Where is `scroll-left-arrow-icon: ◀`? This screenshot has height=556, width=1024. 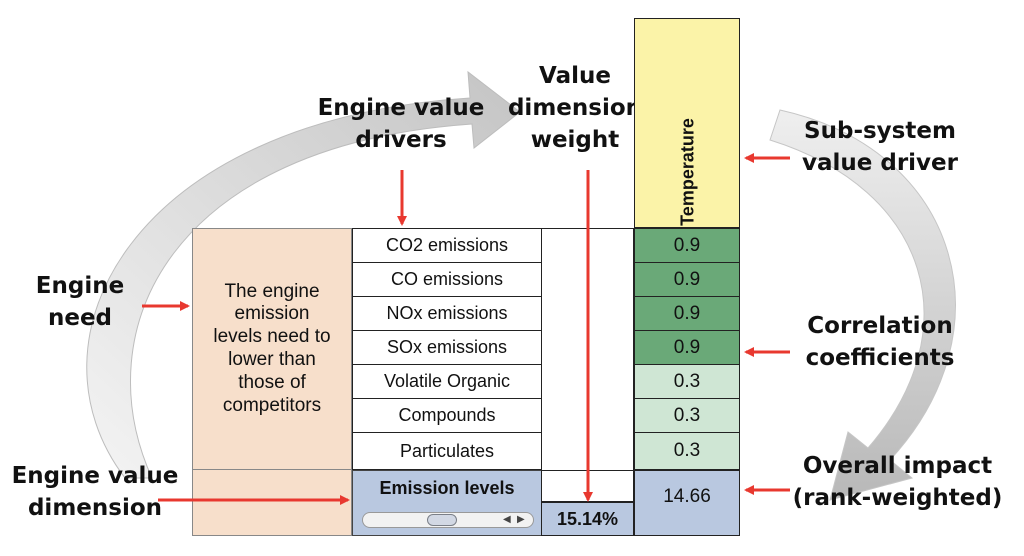
scroll-left-arrow-icon: ◀ is located at coordinates (507, 519).